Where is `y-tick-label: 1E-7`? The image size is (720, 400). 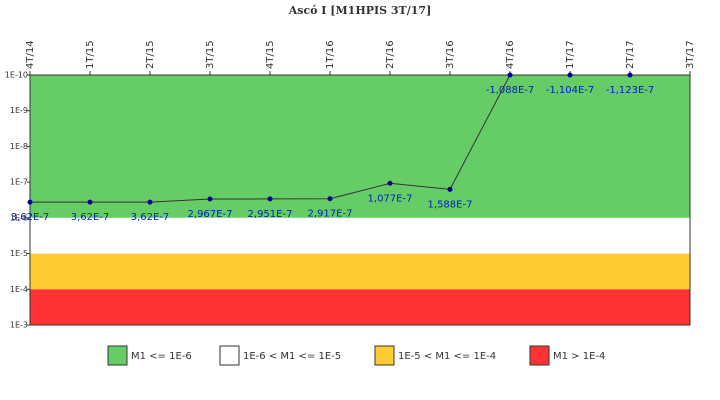 y-tick-label: 1E-7 is located at coordinates (19, 182).